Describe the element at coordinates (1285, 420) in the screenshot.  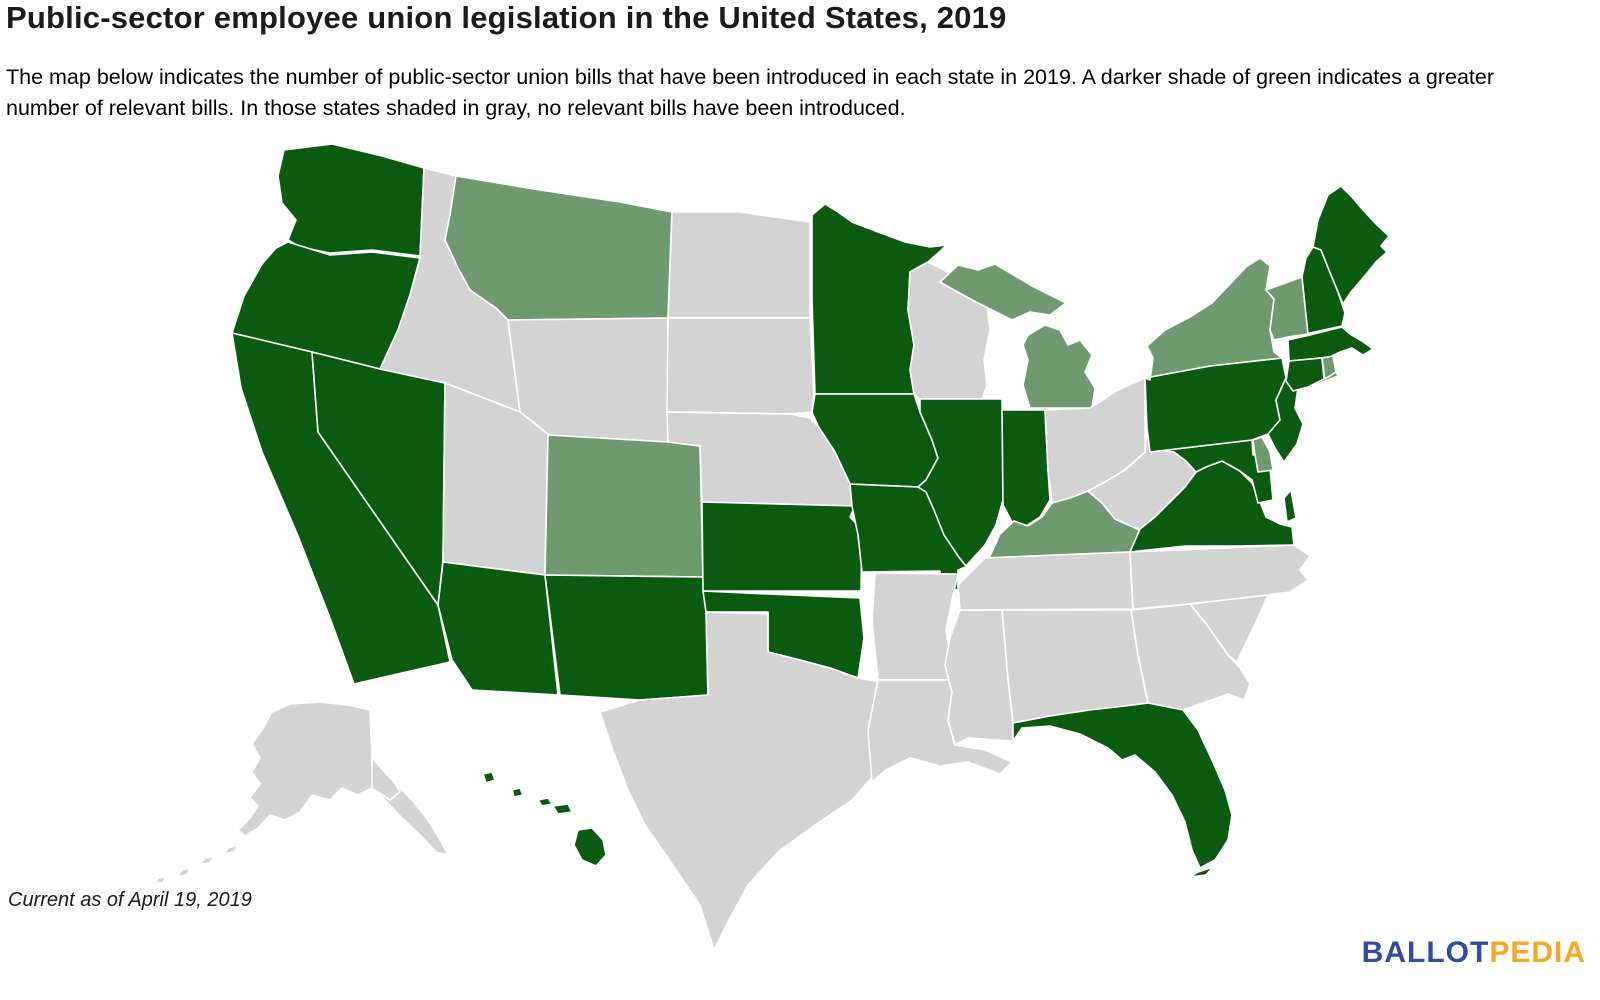
I see `state-nj` at that location.